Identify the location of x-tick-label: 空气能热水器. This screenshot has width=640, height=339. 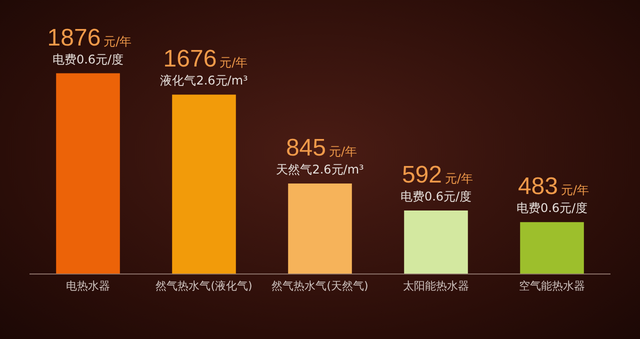
(552, 285).